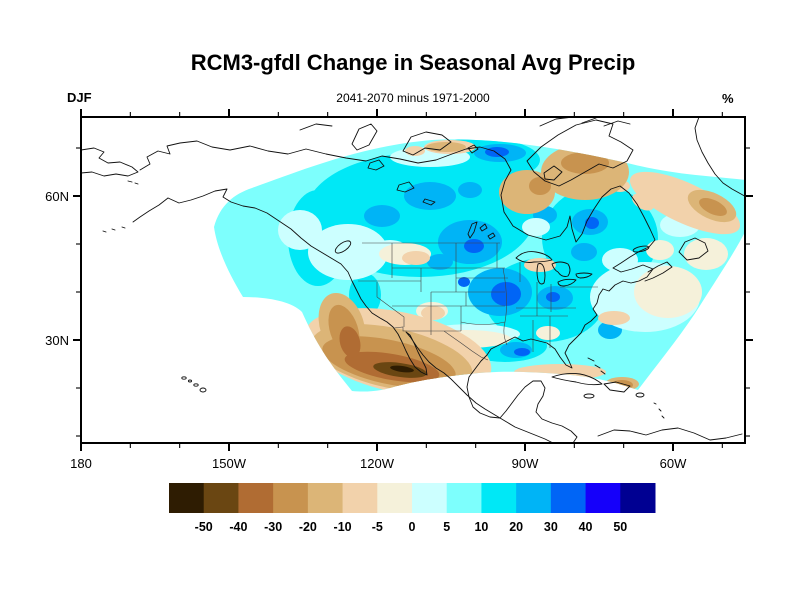 The height and width of the screenshot is (612, 792). Describe the element at coordinates (525, 463) in the screenshot. I see `x-tick-label: 90W` at that location.